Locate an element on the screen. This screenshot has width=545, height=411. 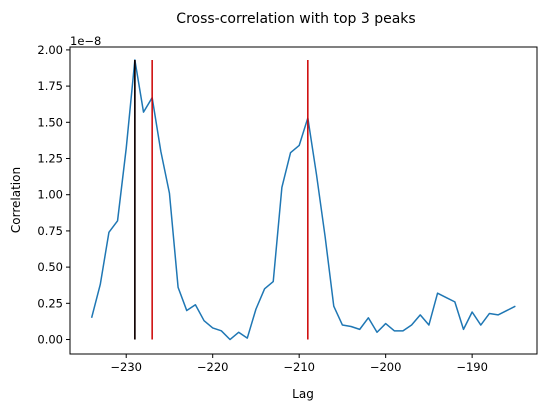
y-tick-label: 1.75 is located at coordinates (50, 86).